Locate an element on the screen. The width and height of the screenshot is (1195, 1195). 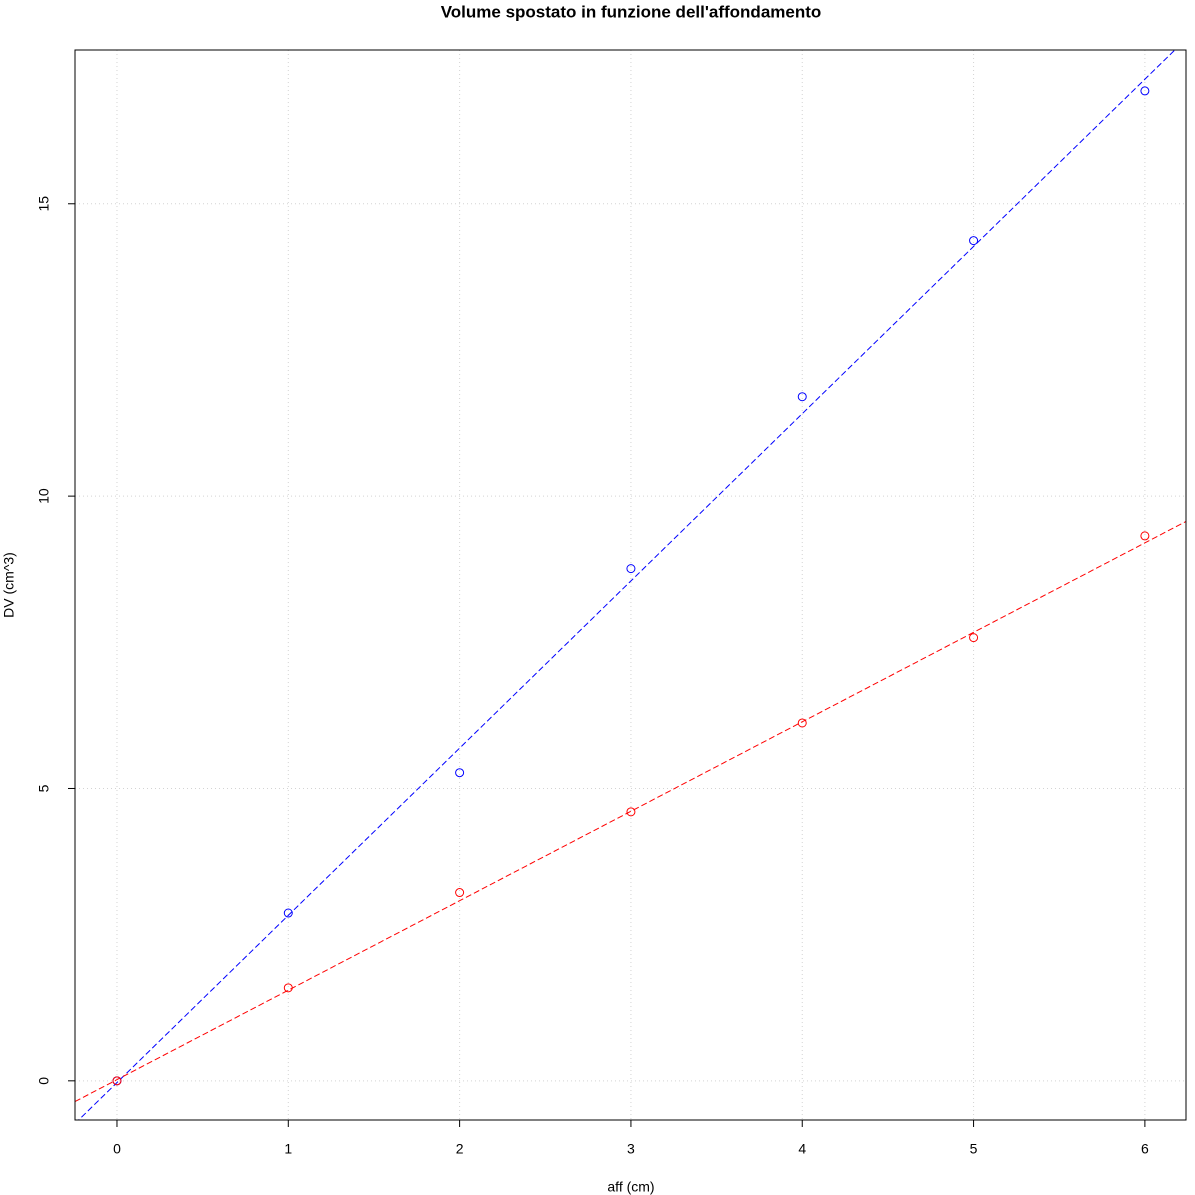
y-tick-label: 5 is located at coordinates (44, 788).